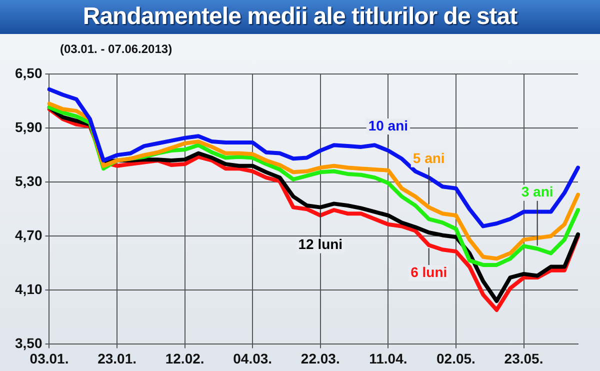  I want to click on x-tick-label: 12.02., so click(184, 358).